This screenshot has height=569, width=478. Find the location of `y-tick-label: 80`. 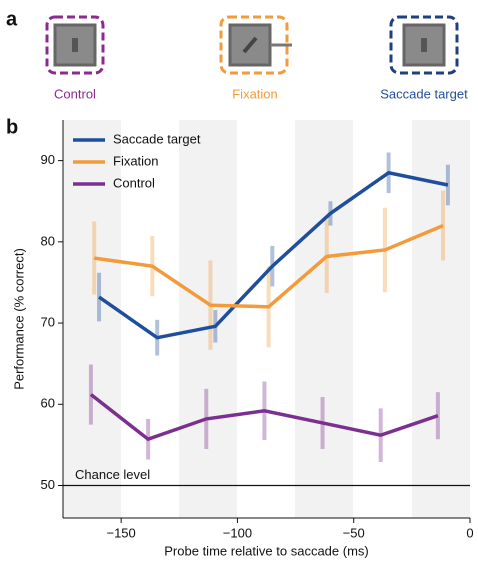

y-tick-label: 80 is located at coordinates (48, 240).